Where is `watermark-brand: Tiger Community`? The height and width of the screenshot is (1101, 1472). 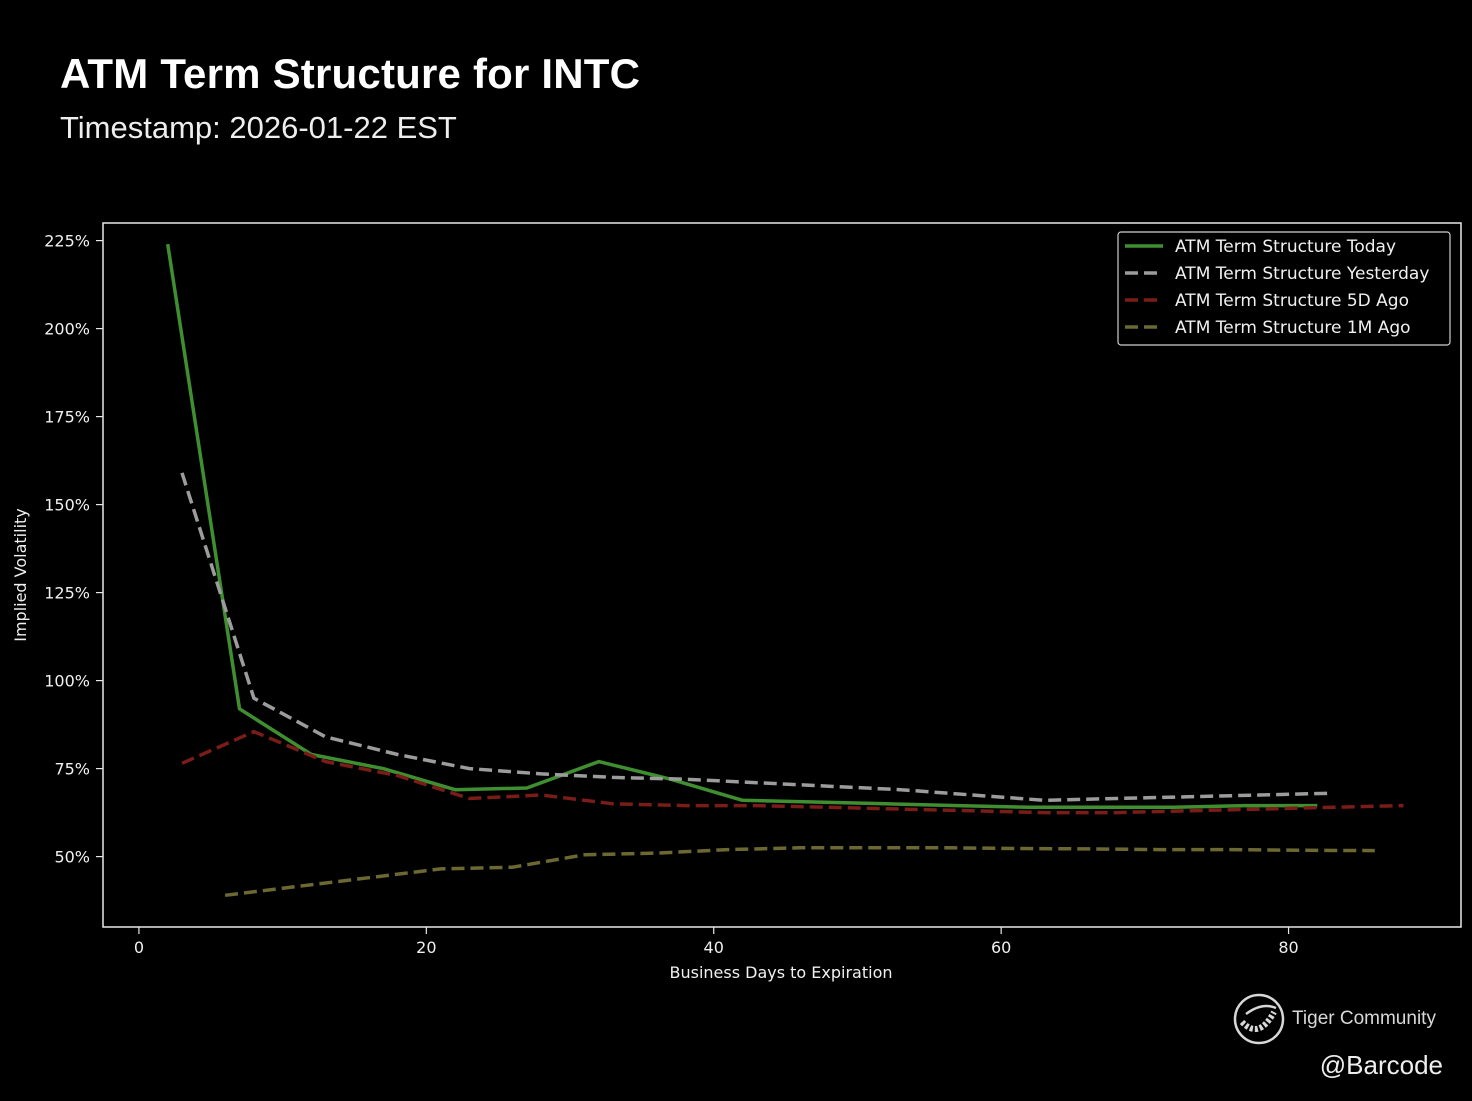
watermark-brand: Tiger Community is located at coordinates (1364, 1018).